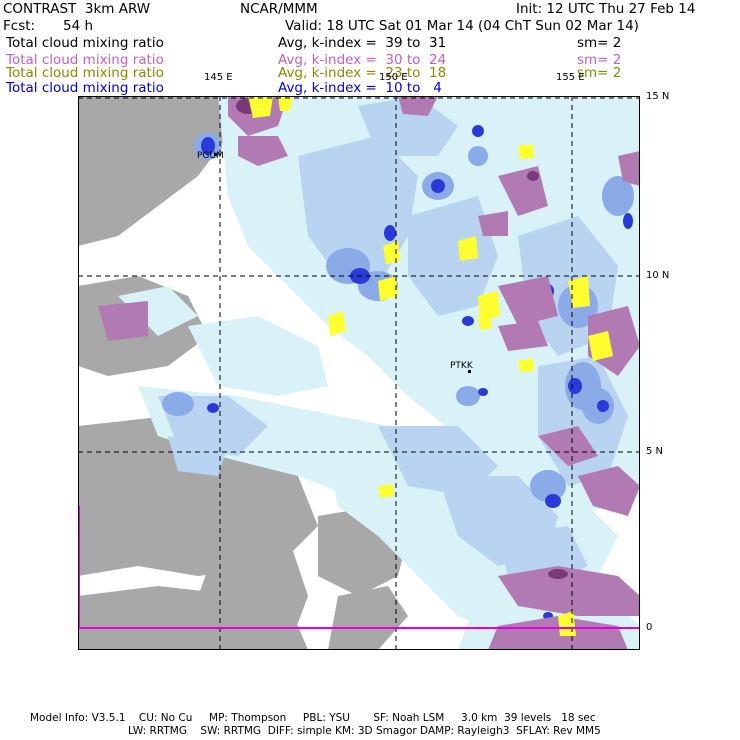  I want to click on forecast-label: Fcst:, so click(19, 26).